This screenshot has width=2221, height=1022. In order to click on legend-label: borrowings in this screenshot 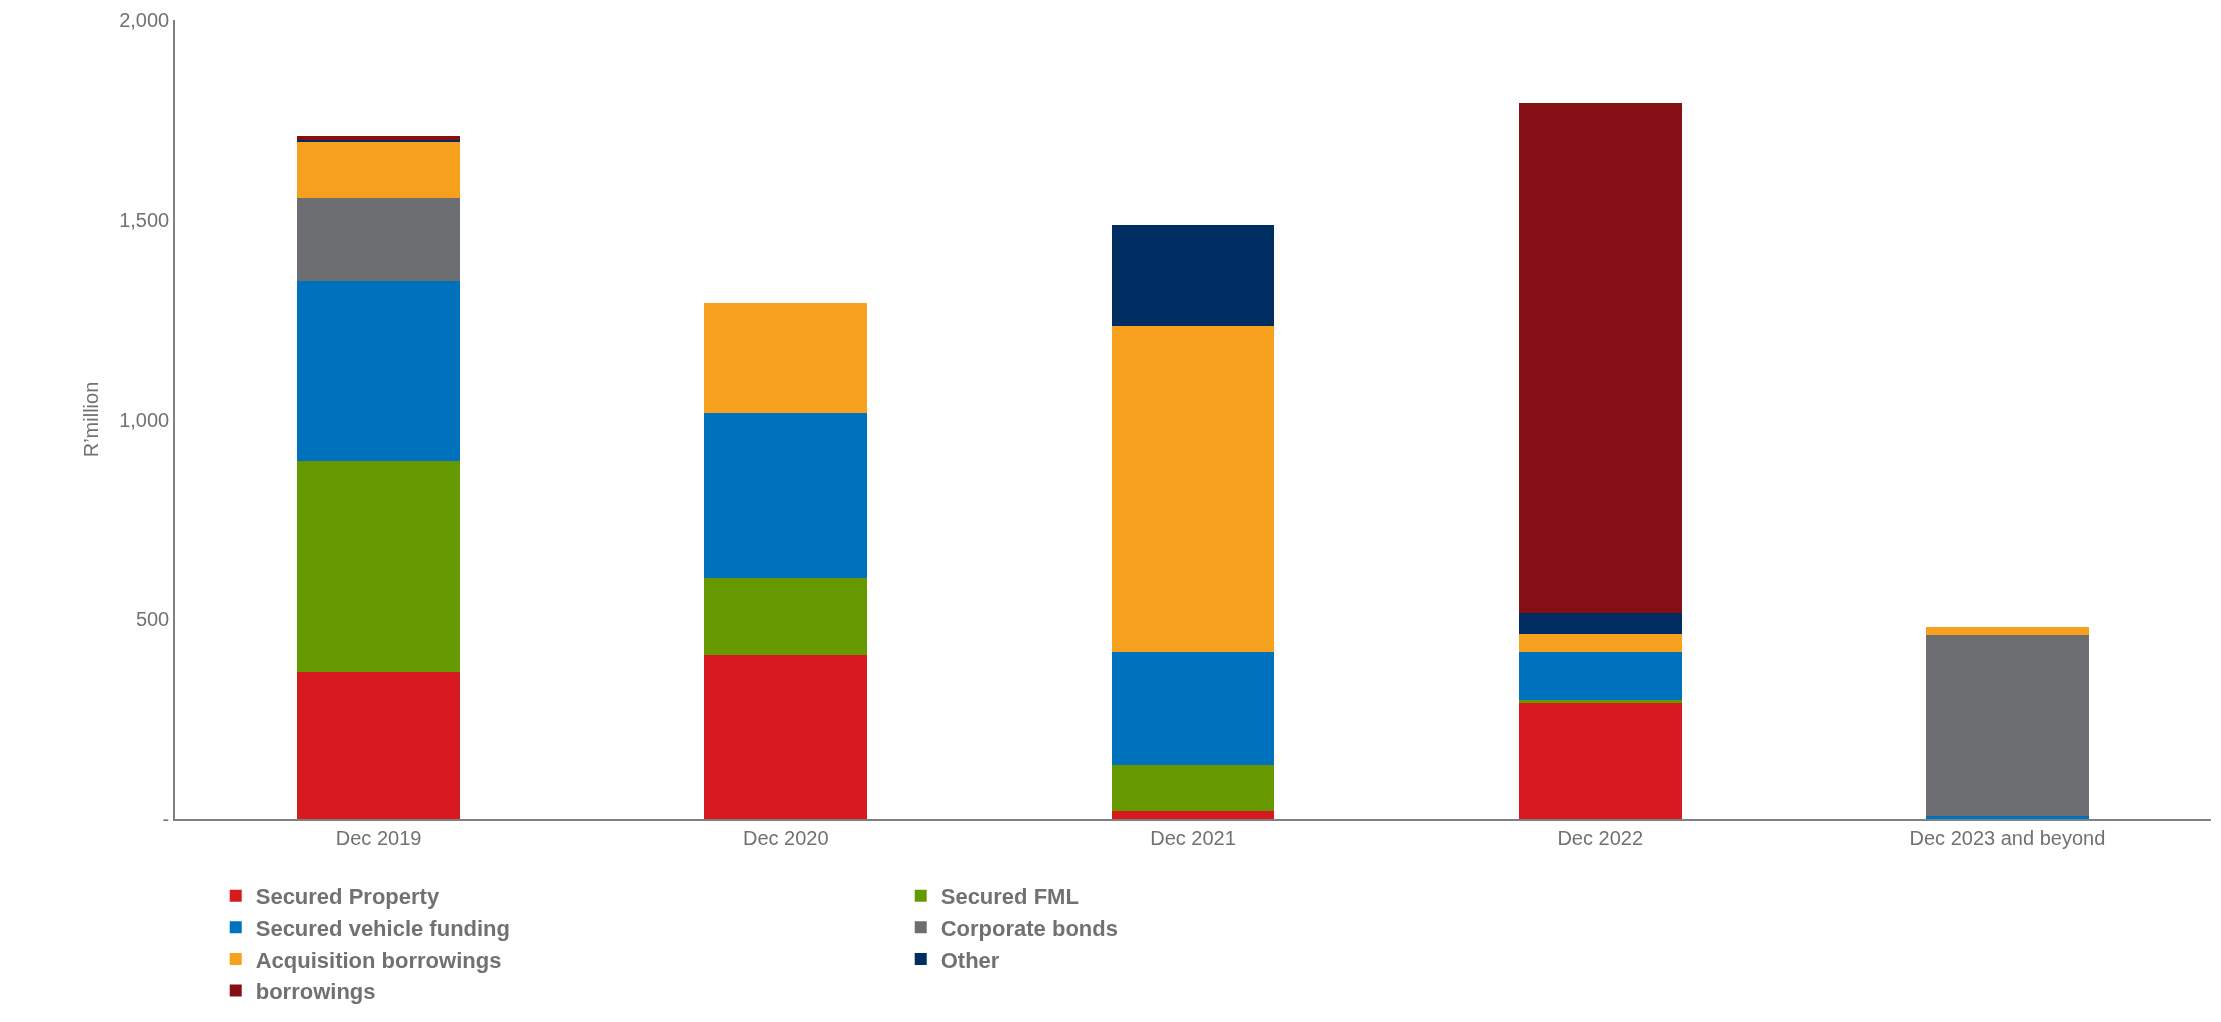, I will do `click(315, 992)`.